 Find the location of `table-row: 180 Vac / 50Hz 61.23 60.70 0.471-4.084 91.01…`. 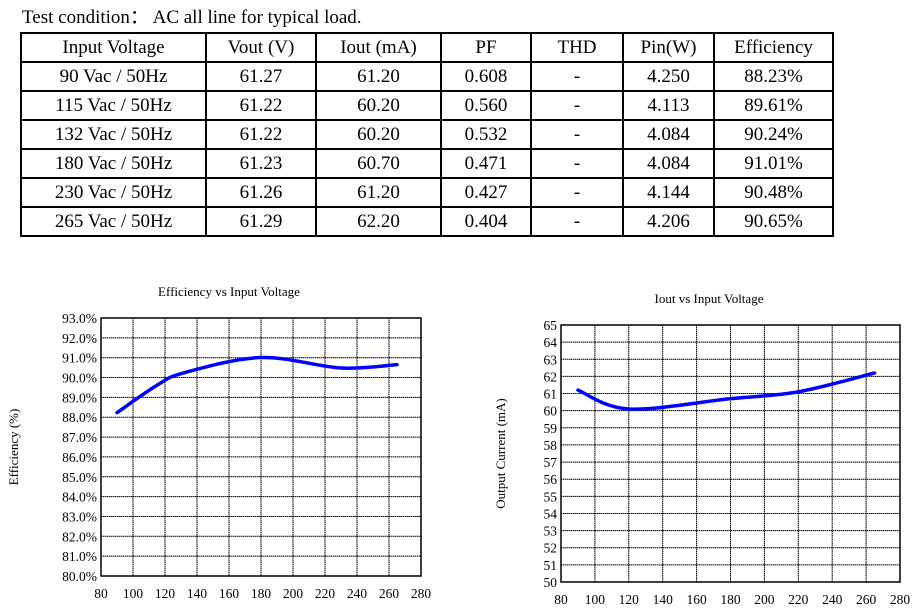

table-row: 180 Vac / 50Hz 61.23 60.70 0.471-4.084 91.01… is located at coordinates (427, 163).